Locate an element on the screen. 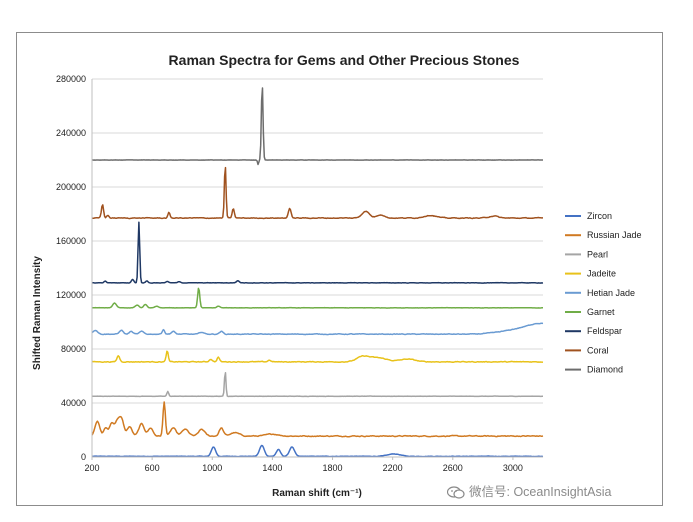  x-tick-label: 1400 is located at coordinates (272, 468).